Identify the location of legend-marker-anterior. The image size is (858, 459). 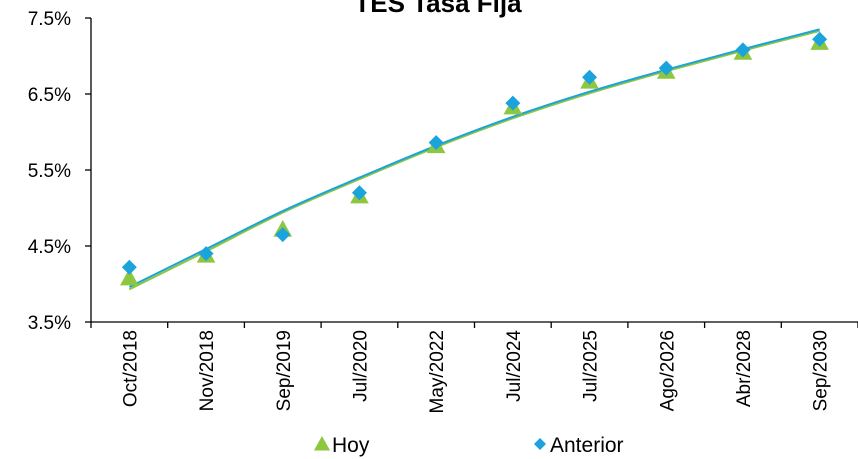
(540, 444).